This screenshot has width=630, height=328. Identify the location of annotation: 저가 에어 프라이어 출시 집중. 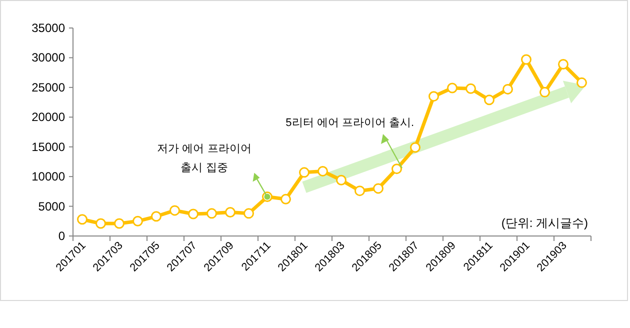
(204, 158).